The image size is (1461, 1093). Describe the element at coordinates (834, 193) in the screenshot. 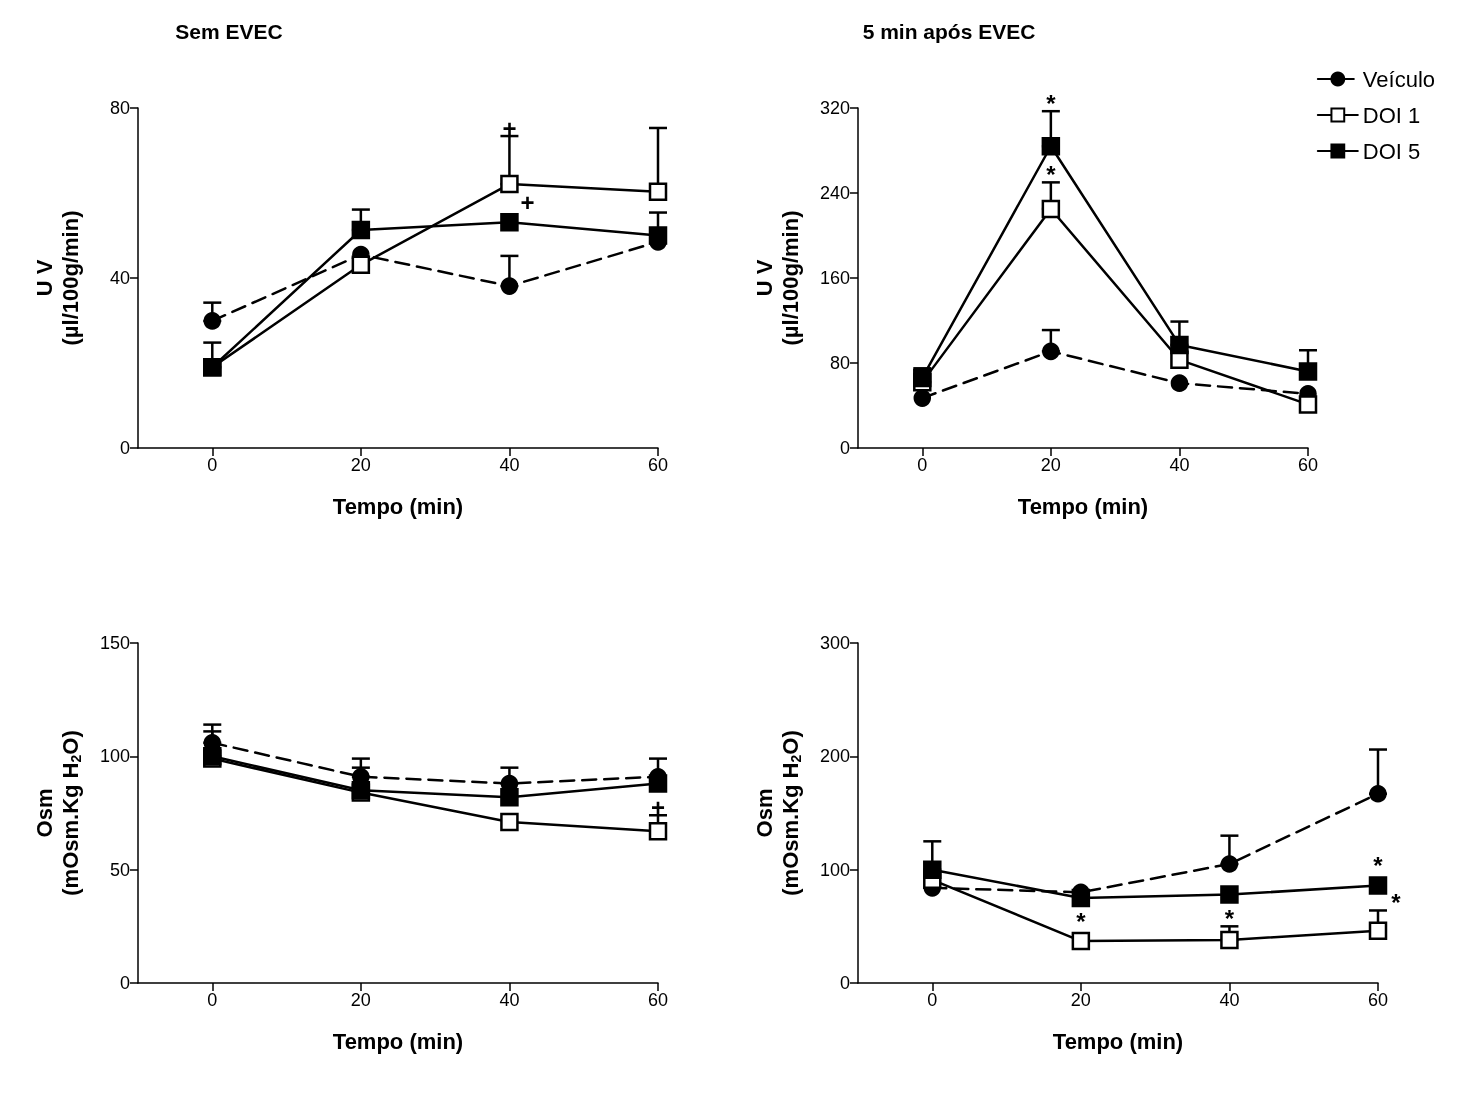

I see `y-tick-label: 240` at that location.